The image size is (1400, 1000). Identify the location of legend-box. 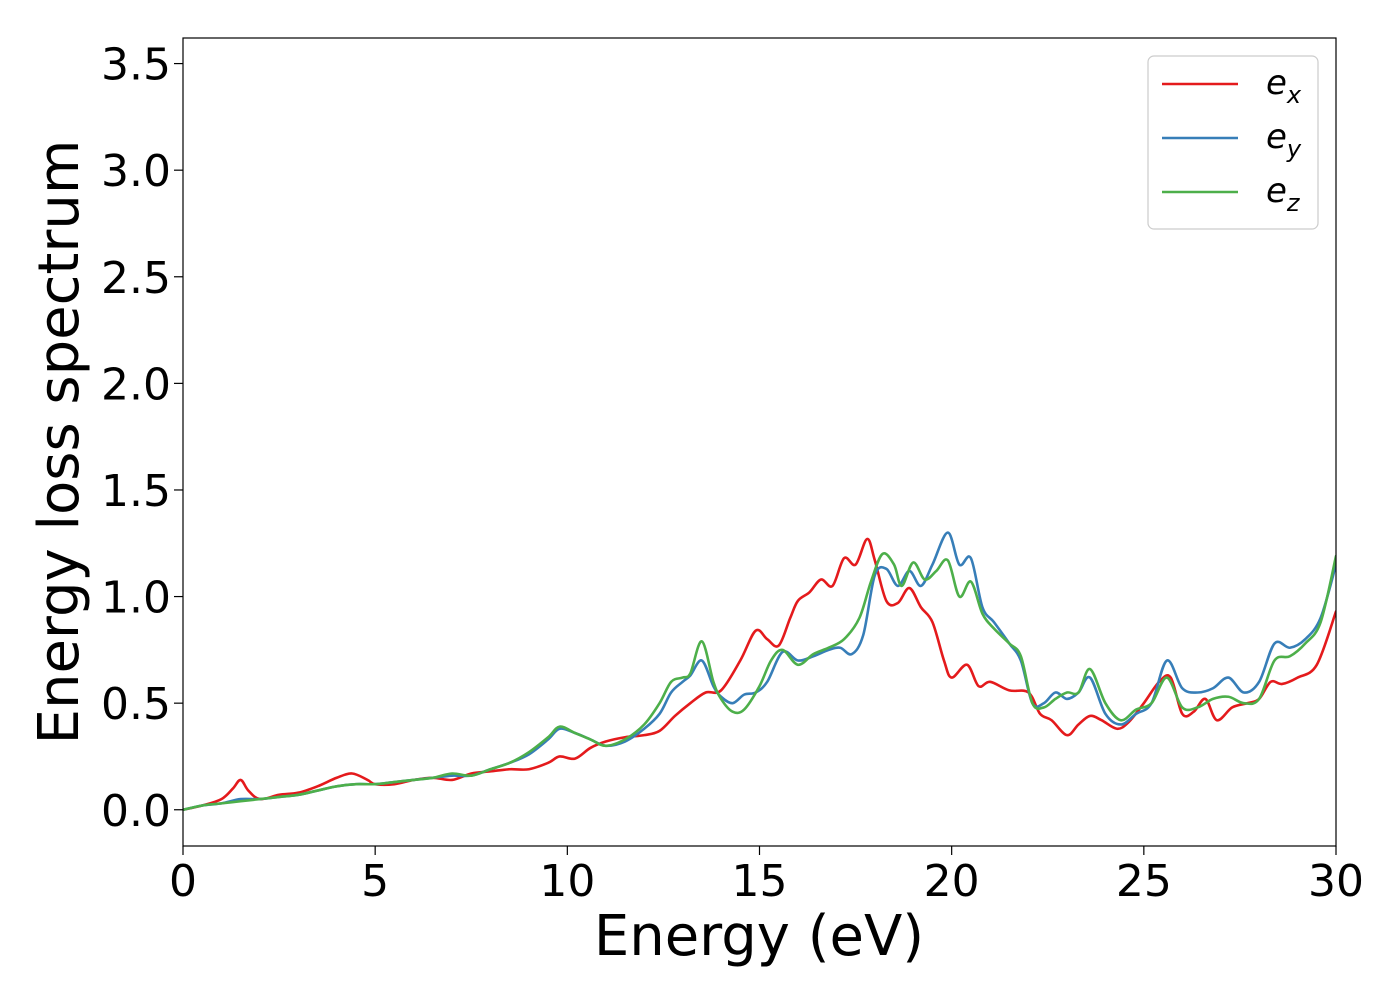
(1233, 142).